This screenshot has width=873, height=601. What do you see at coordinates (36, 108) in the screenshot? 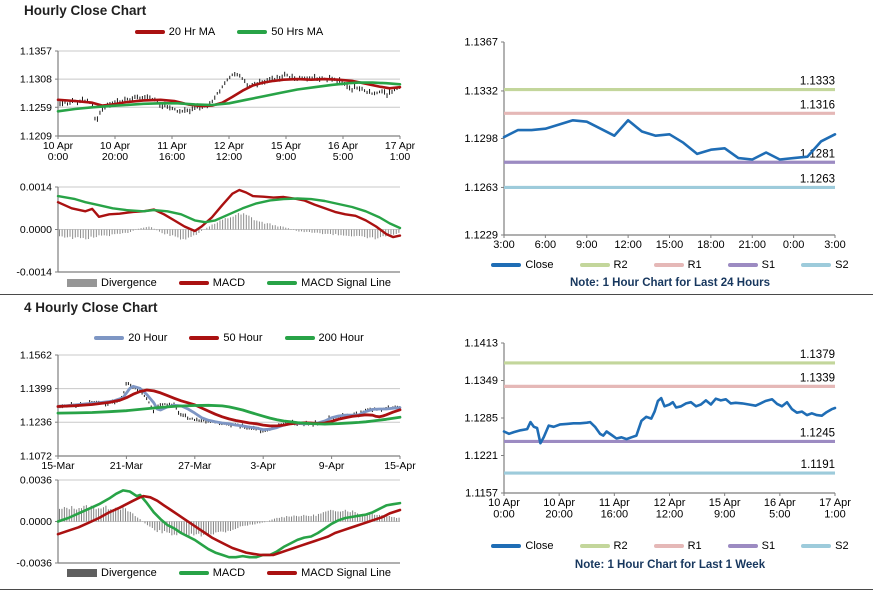
I see `y-tick-label: 1.1259` at bounding box center [36, 108].